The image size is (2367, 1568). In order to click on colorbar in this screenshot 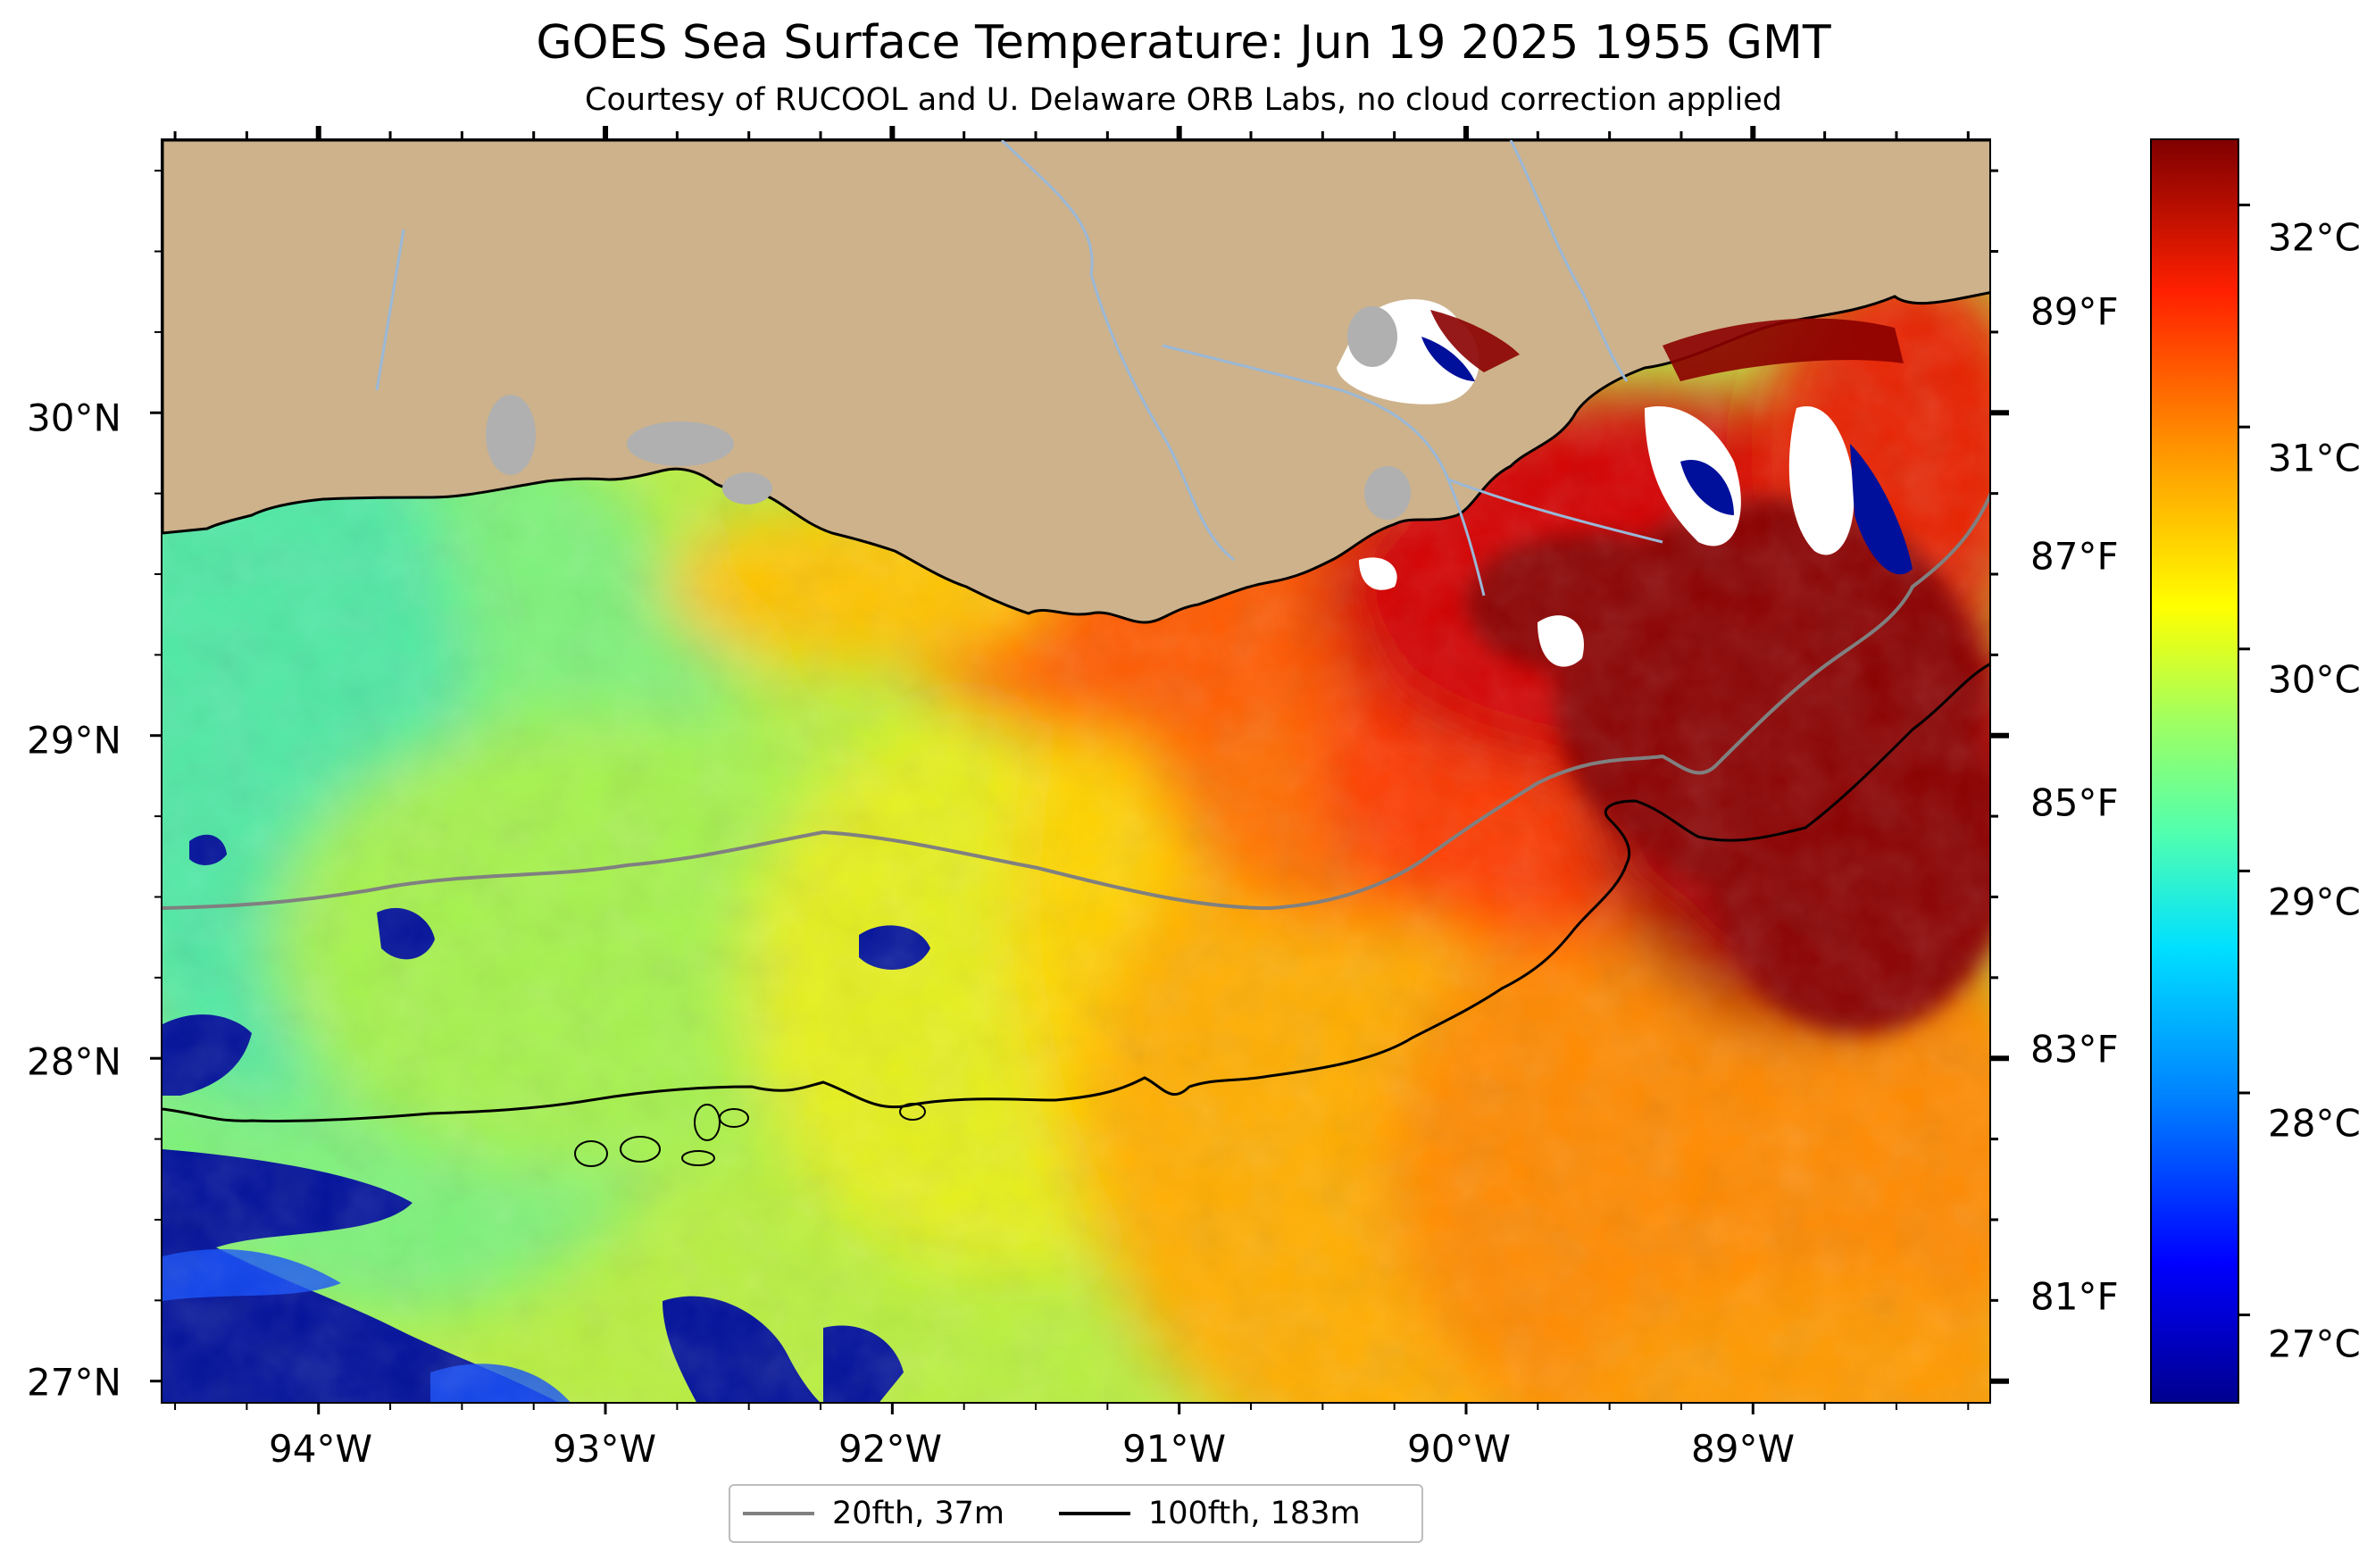, I will do `click(2194, 771)`.